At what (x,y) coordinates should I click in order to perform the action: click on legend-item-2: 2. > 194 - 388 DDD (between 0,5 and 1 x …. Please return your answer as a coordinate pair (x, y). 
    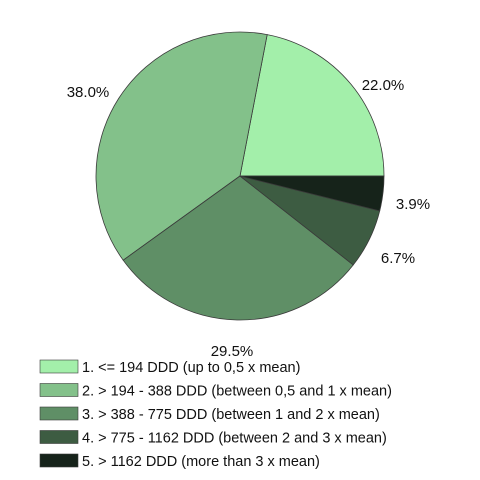
    Looking at the image, I should click on (215, 391).